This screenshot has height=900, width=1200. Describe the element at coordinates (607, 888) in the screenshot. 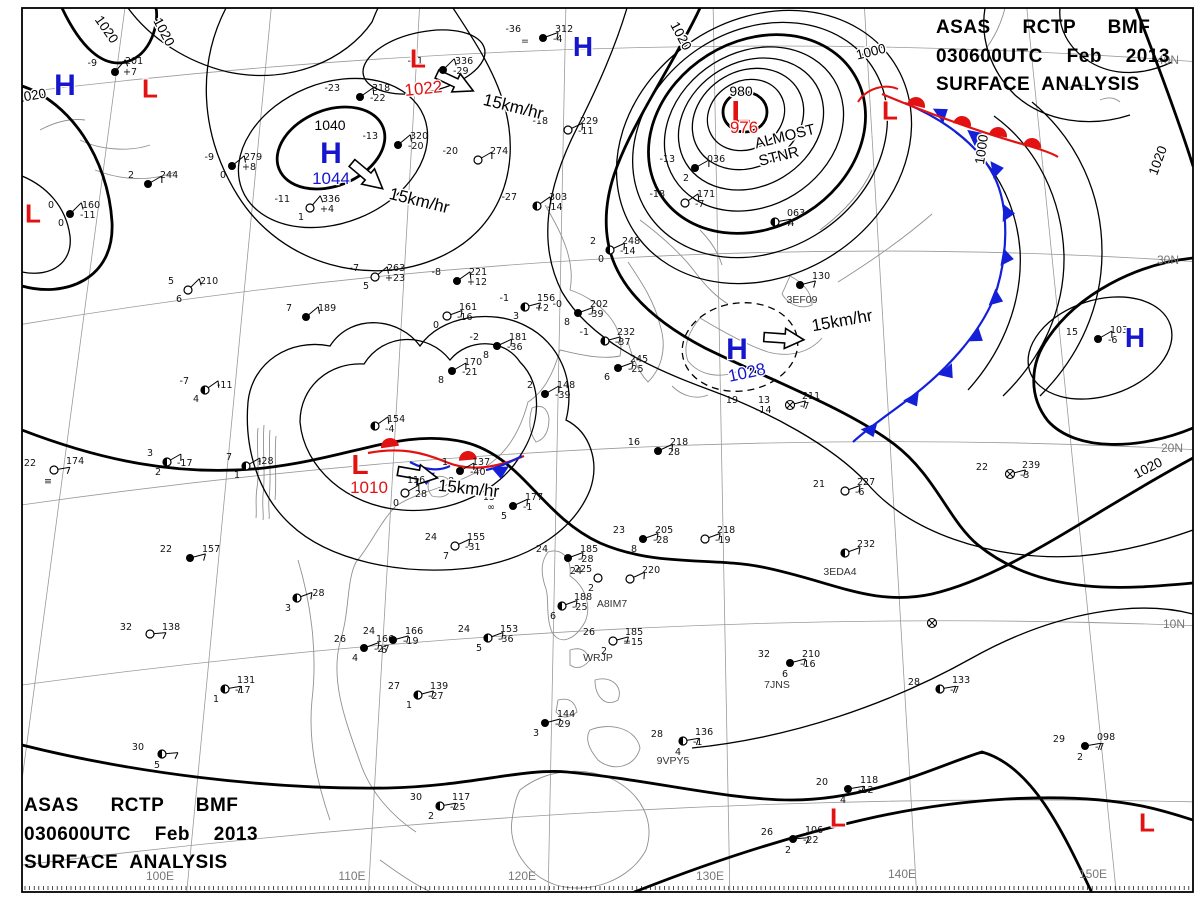

I see `border-tick-layer` at that location.